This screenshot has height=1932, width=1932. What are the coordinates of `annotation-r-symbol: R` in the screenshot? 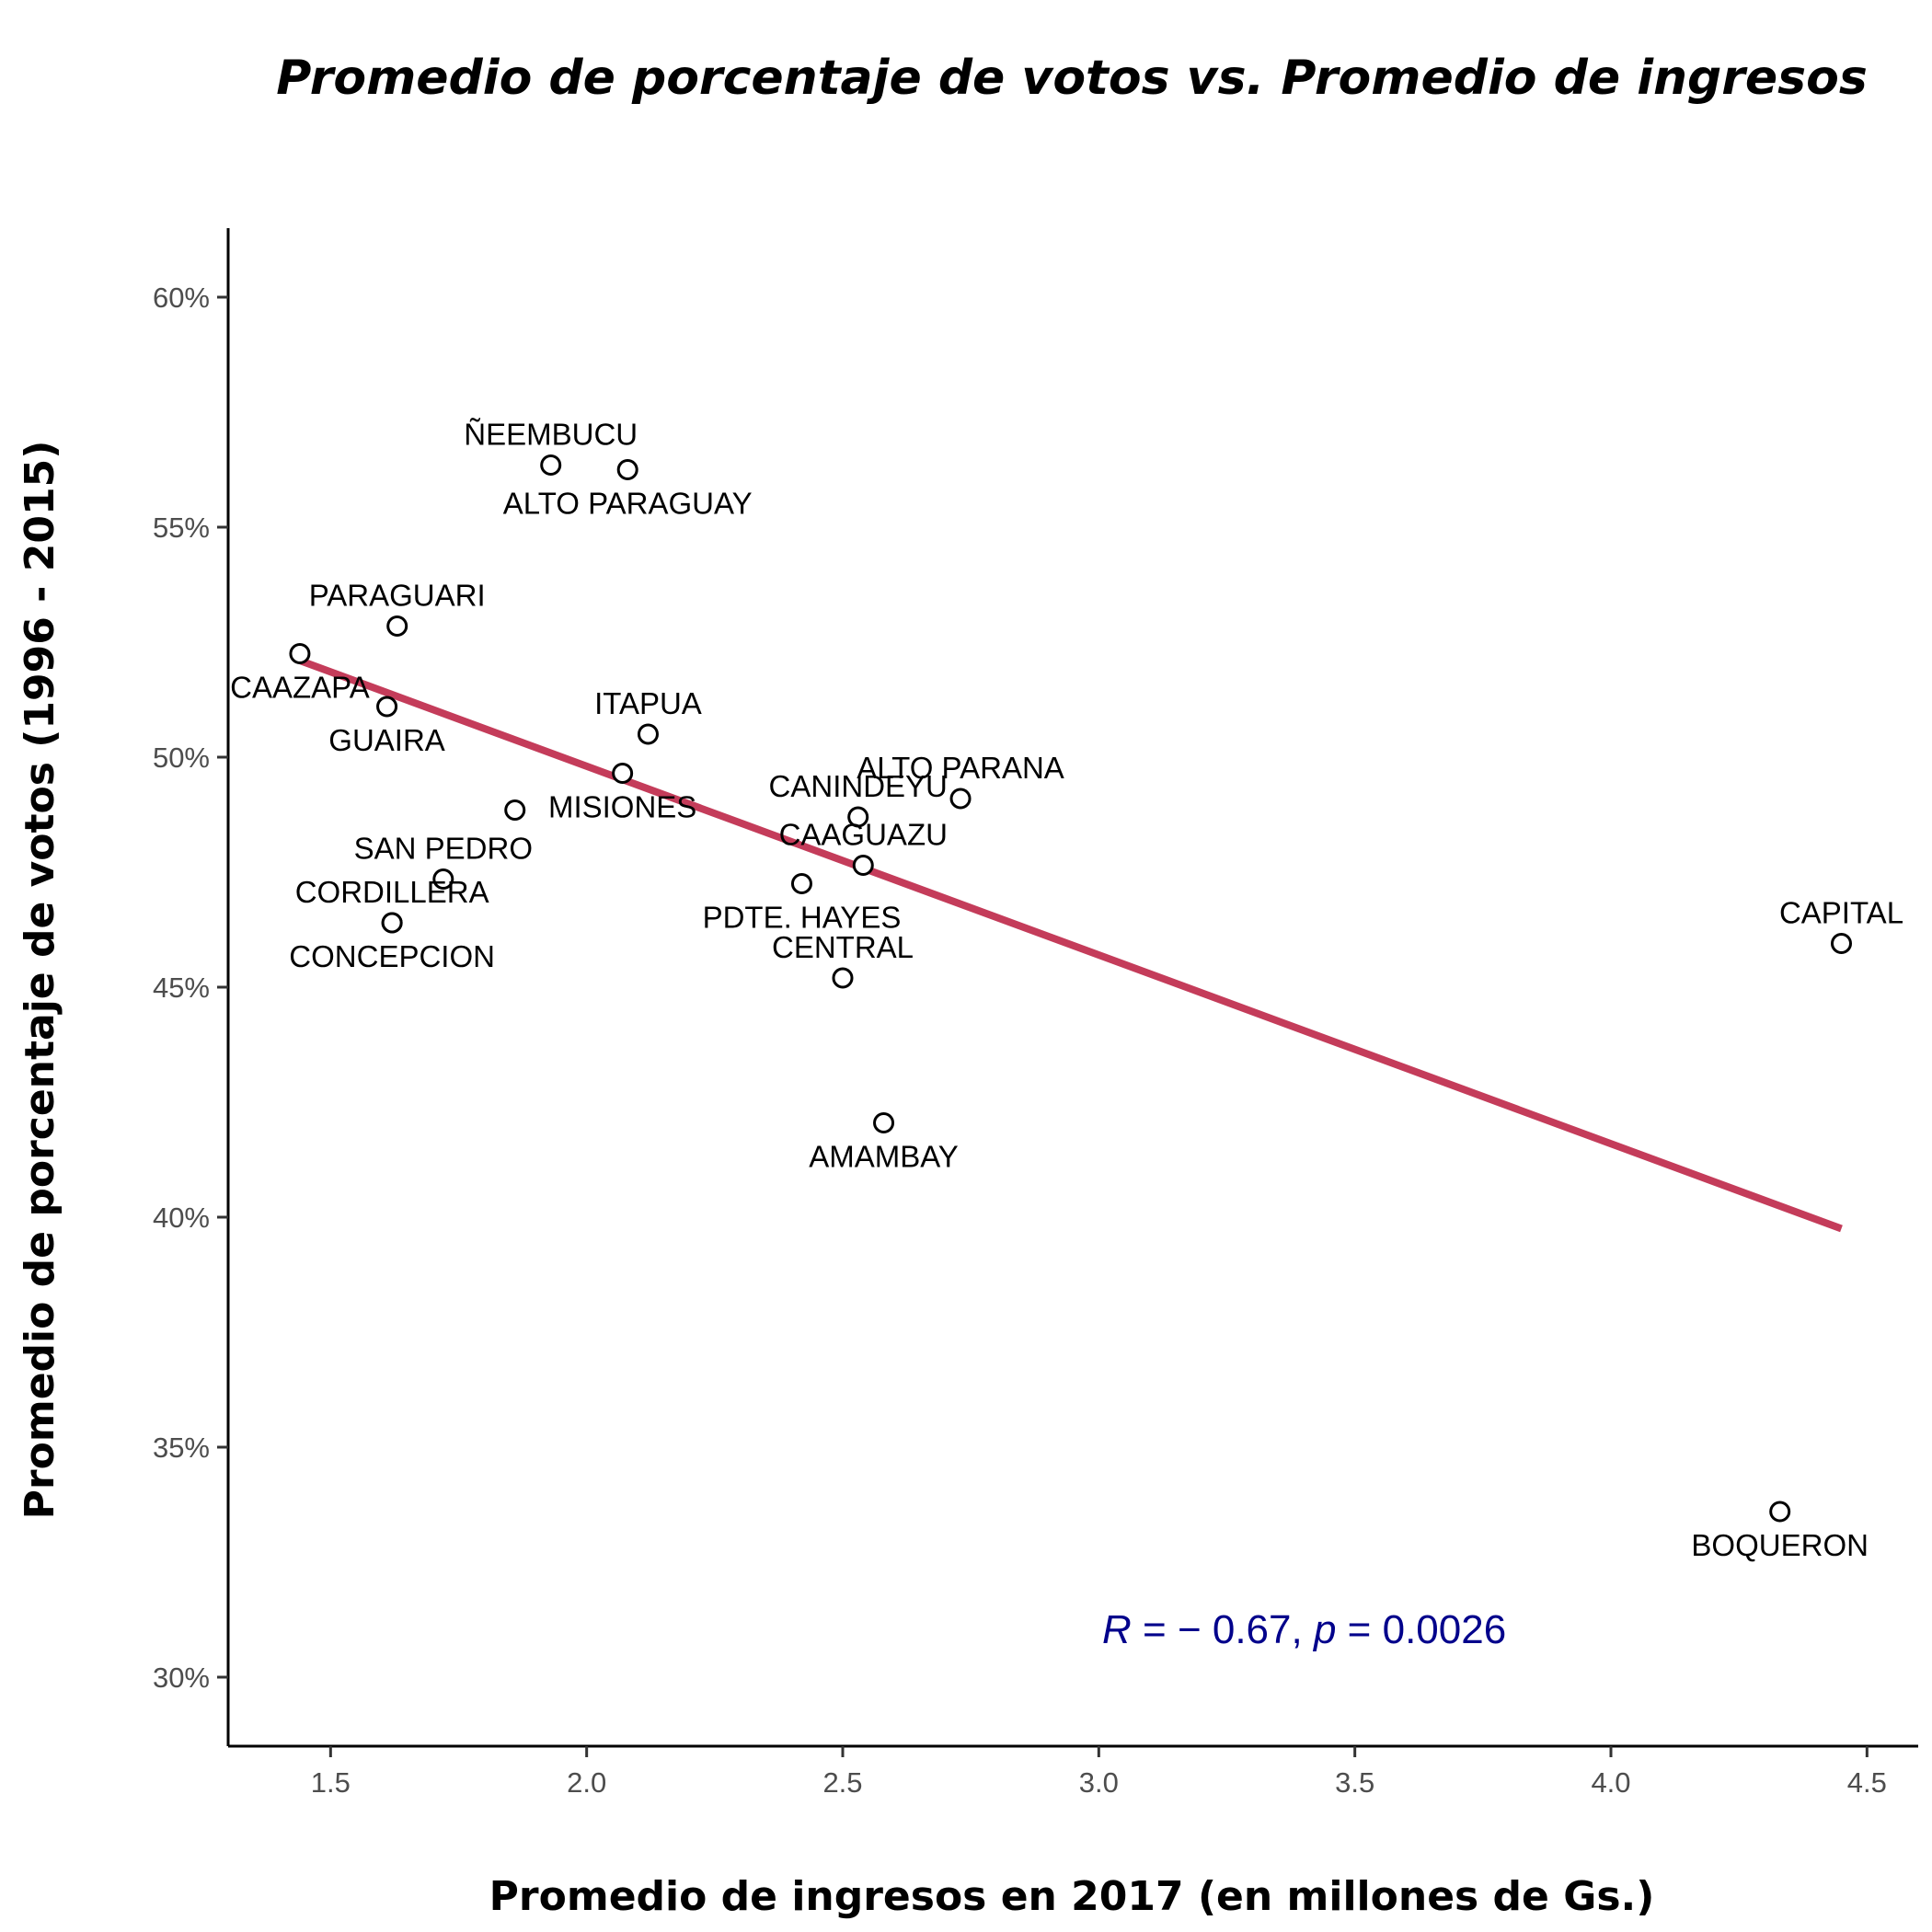 It's located at (1117, 1629).